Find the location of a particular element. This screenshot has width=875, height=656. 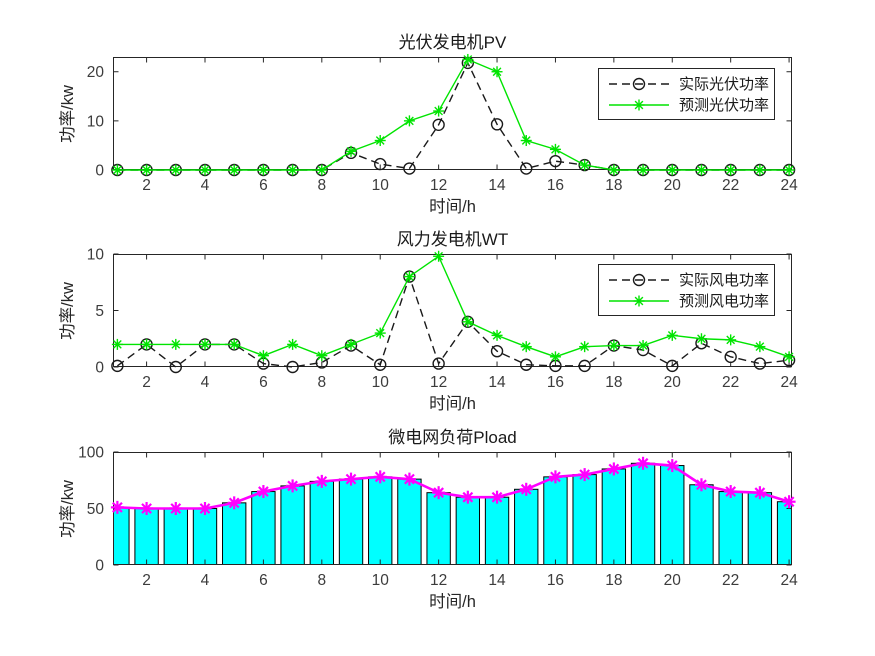

pload-x-axis-label: 时间/h is located at coordinates (452, 602).